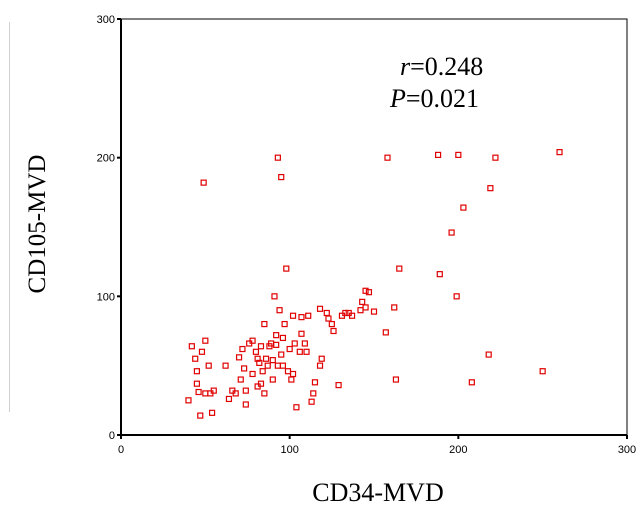  What do you see at coordinates (447, 66) in the screenshot?
I see `r-value: =0.248` at bounding box center [447, 66].